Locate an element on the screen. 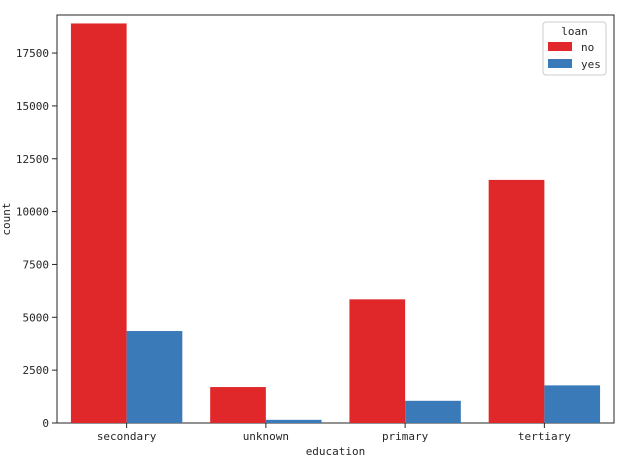 This screenshot has width=638, height=465. x-tick-label: unknown is located at coordinates (266, 436).